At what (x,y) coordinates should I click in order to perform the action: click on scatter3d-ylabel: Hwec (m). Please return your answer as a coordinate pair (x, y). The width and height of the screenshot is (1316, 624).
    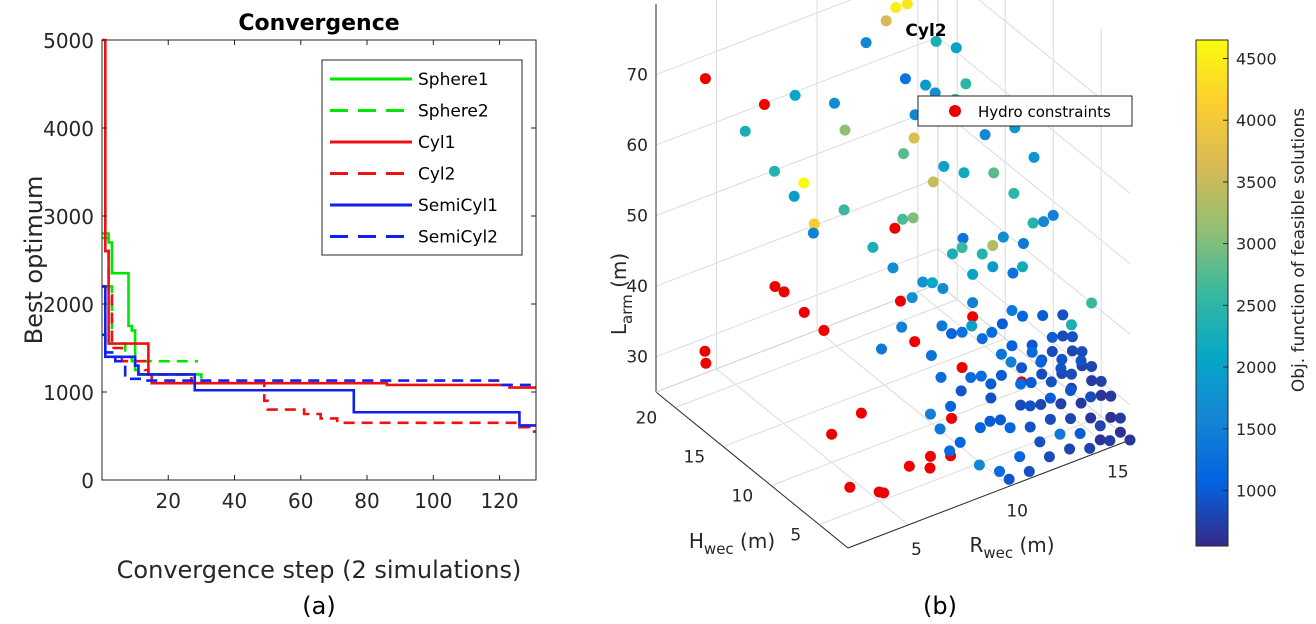
    Looking at the image, I should click on (732, 543).